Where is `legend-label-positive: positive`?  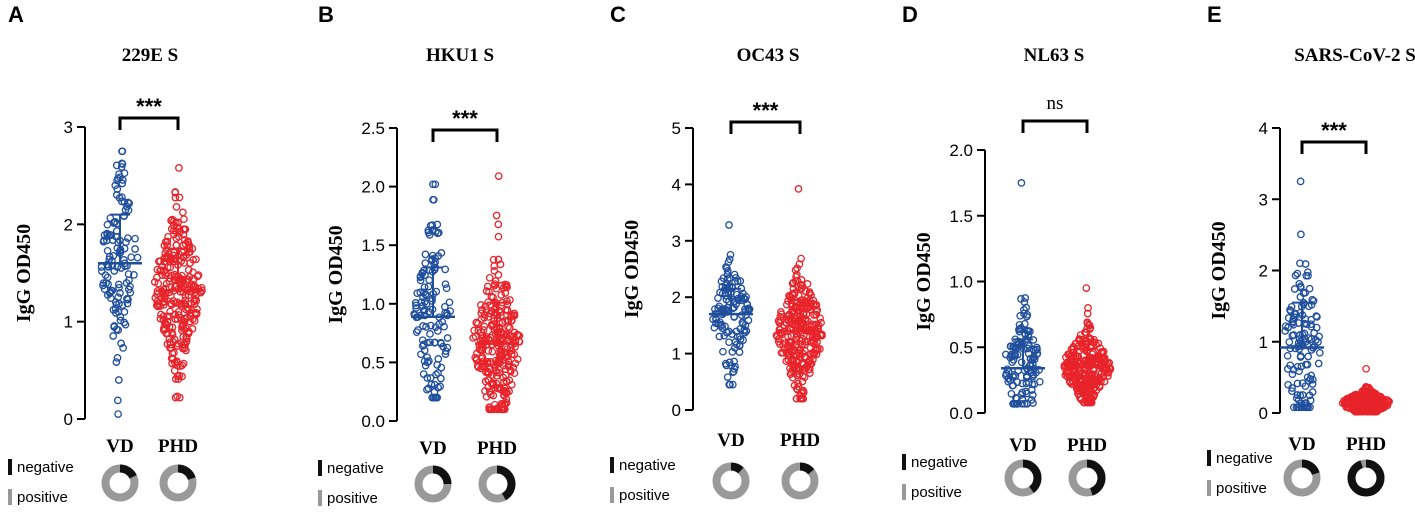
legend-label-positive: positive is located at coordinates (936, 492).